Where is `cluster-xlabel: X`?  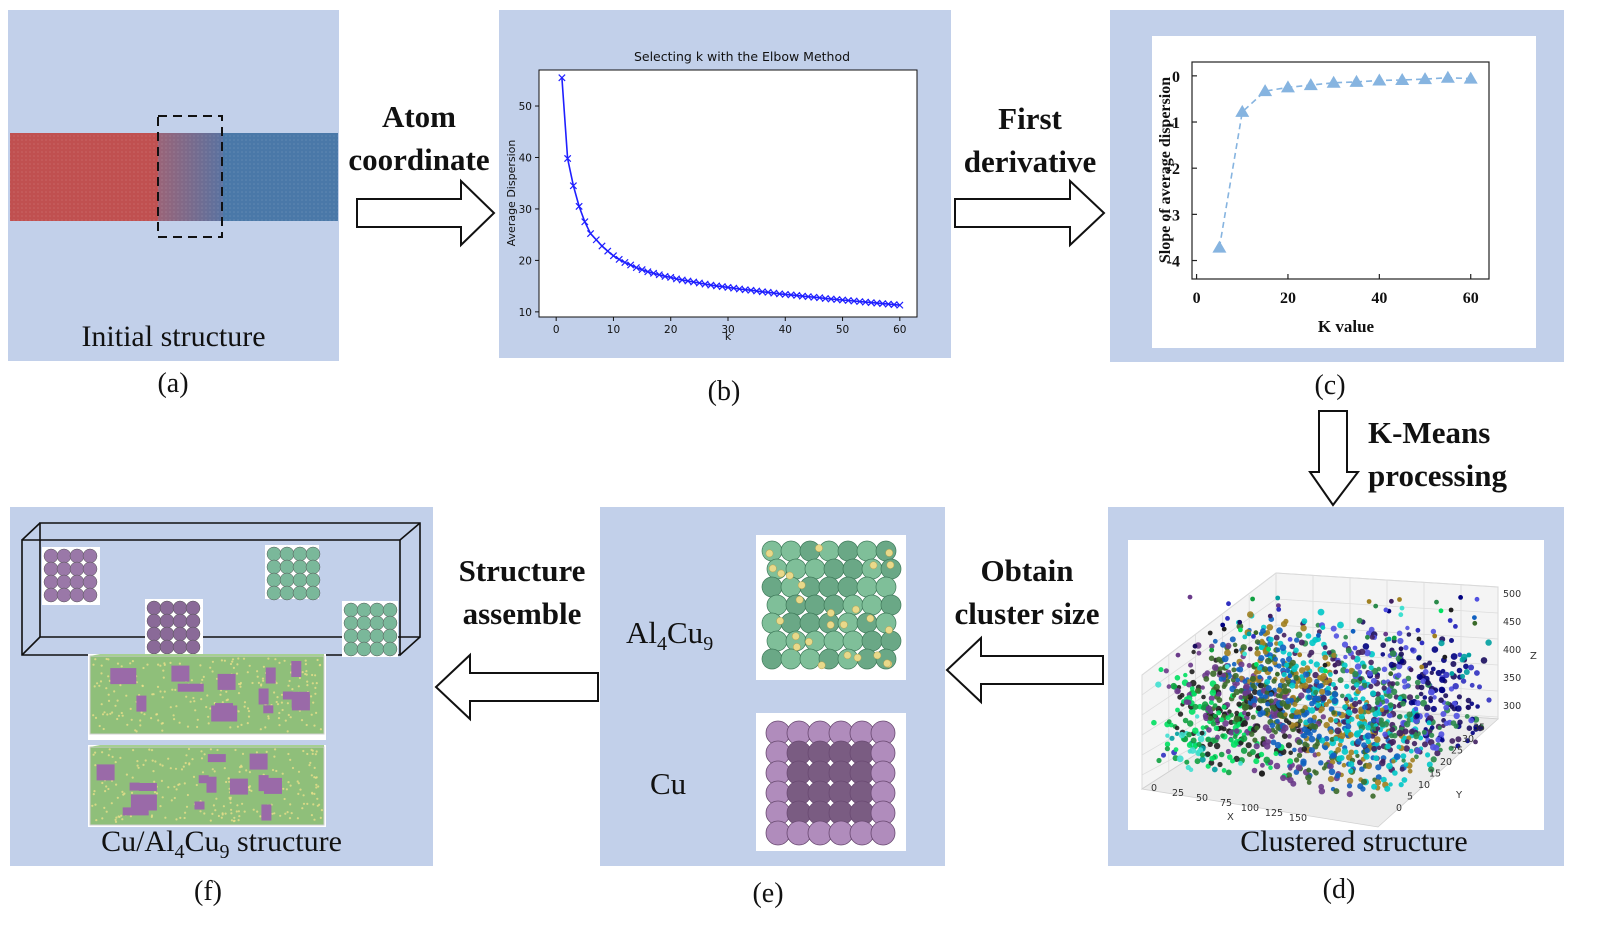
cluster-xlabel: X is located at coordinates (1230, 817).